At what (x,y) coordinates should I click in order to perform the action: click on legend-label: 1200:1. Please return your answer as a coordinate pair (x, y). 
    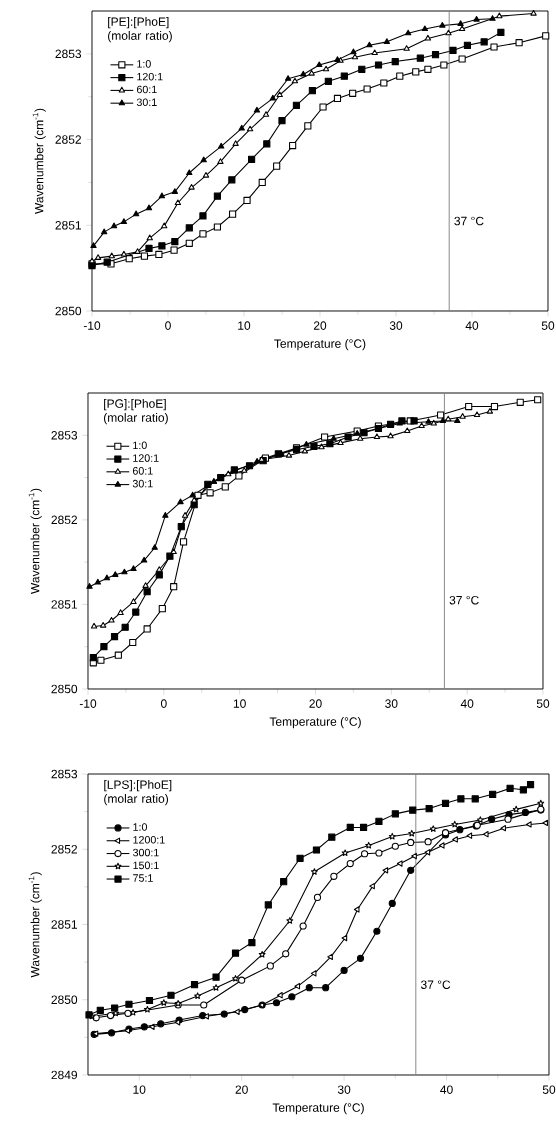
    Looking at the image, I should click on (149, 840).